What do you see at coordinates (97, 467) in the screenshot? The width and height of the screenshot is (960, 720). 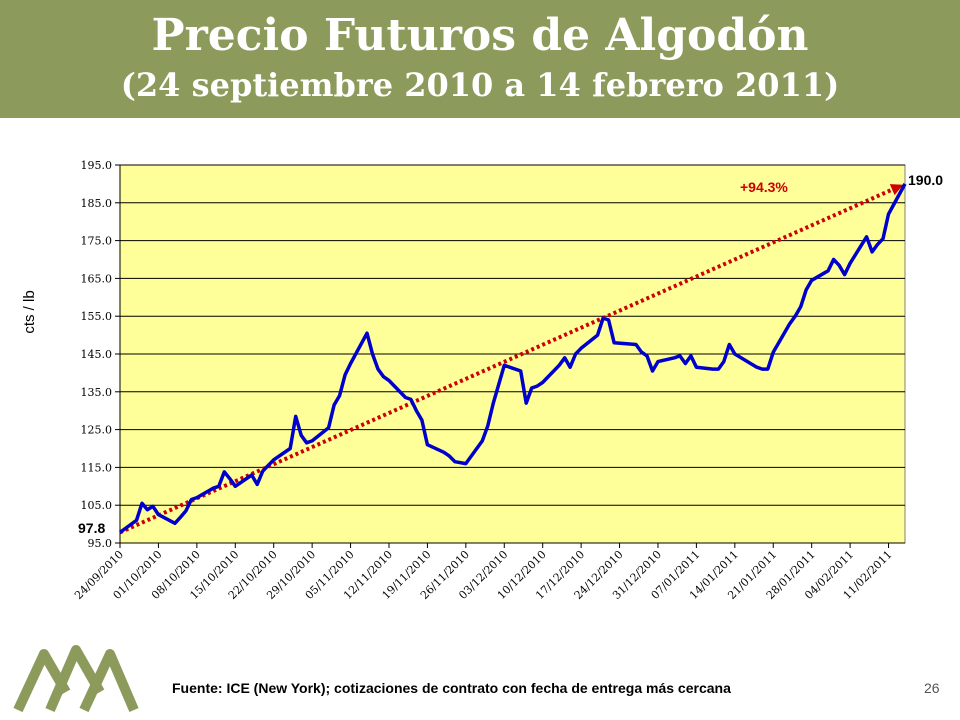 I see `y-tick-label: 115.0` at bounding box center [97, 467].